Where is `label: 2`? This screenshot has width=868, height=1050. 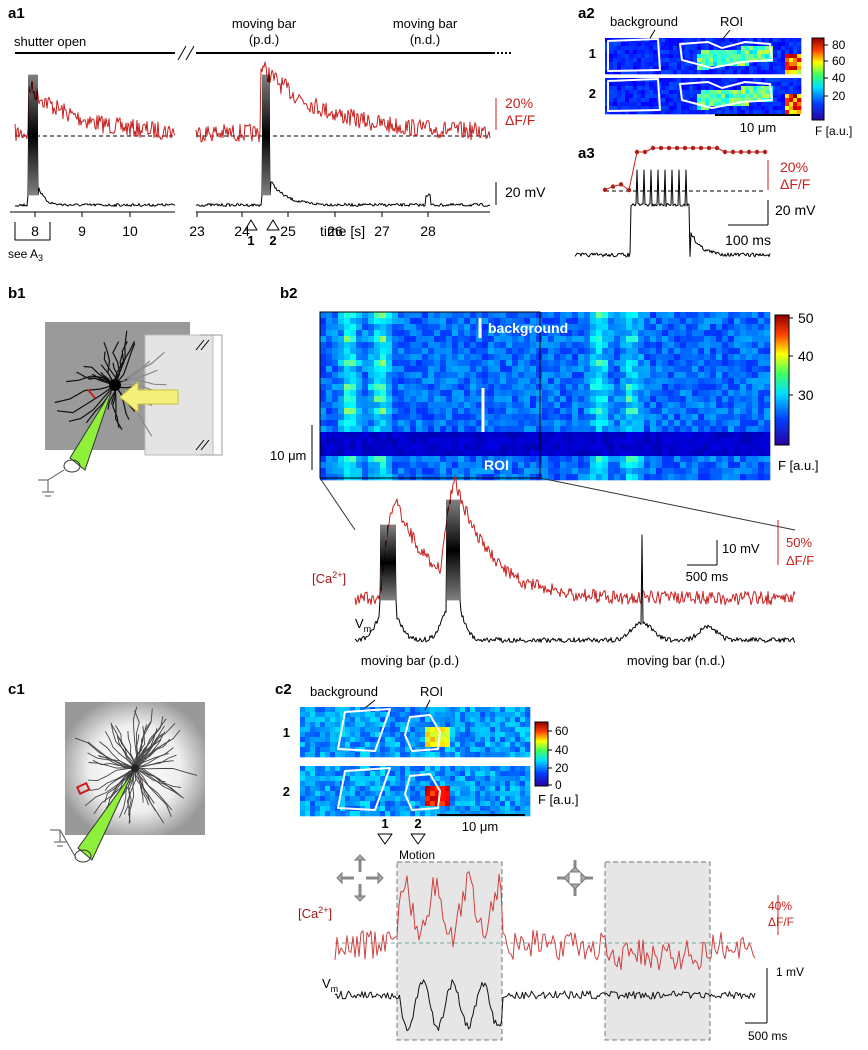 label: 2 is located at coordinates (417, 823).